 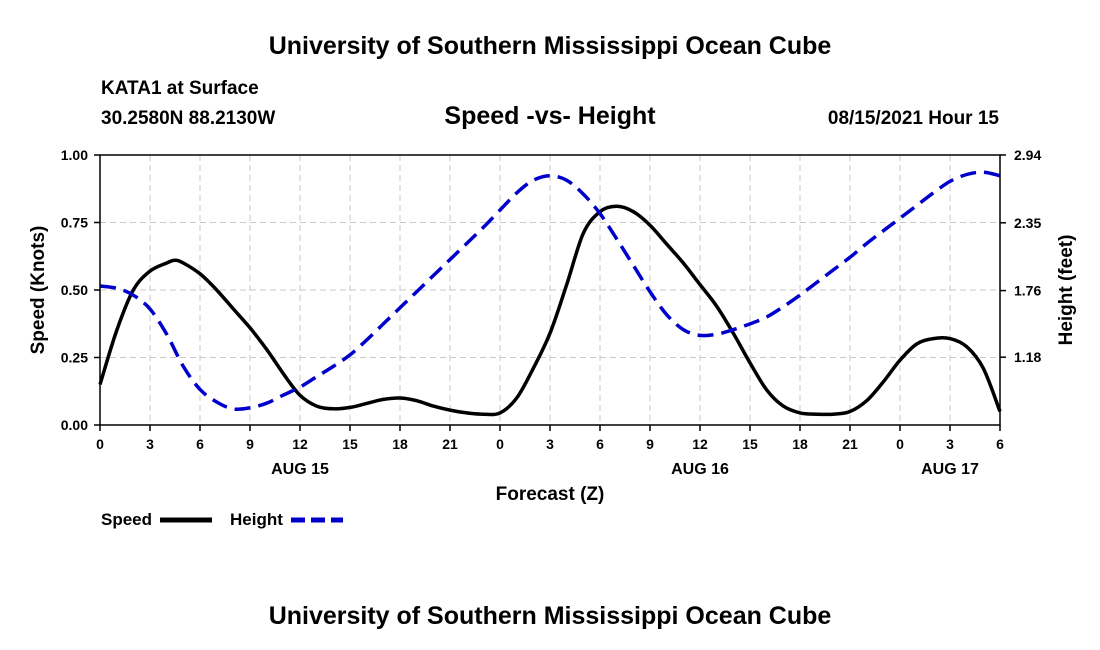 I want to click on datetime-label: 08/15/2021 Hour 15, so click(x=914, y=118).